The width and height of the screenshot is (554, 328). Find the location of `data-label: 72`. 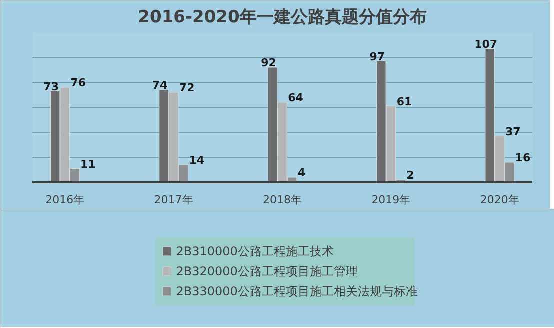

data-label: 72 is located at coordinates (187, 88).